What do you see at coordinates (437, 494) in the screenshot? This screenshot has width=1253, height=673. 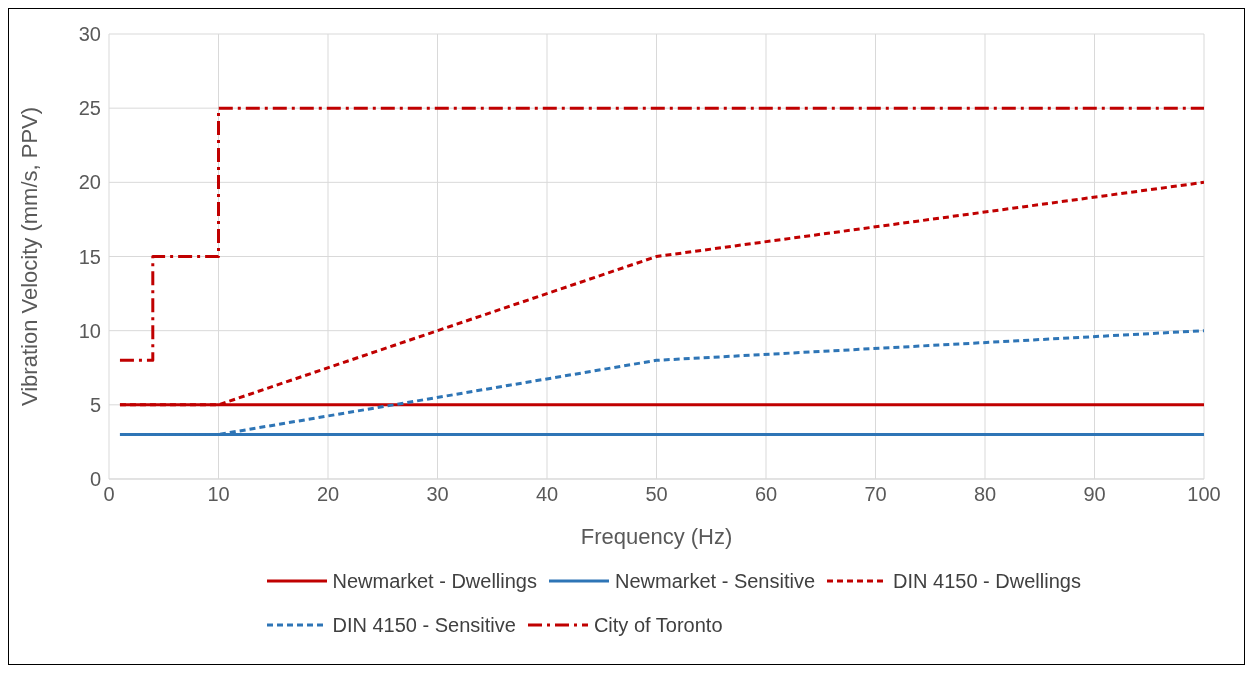 I see `x-tick-label: 30` at bounding box center [437, 494].